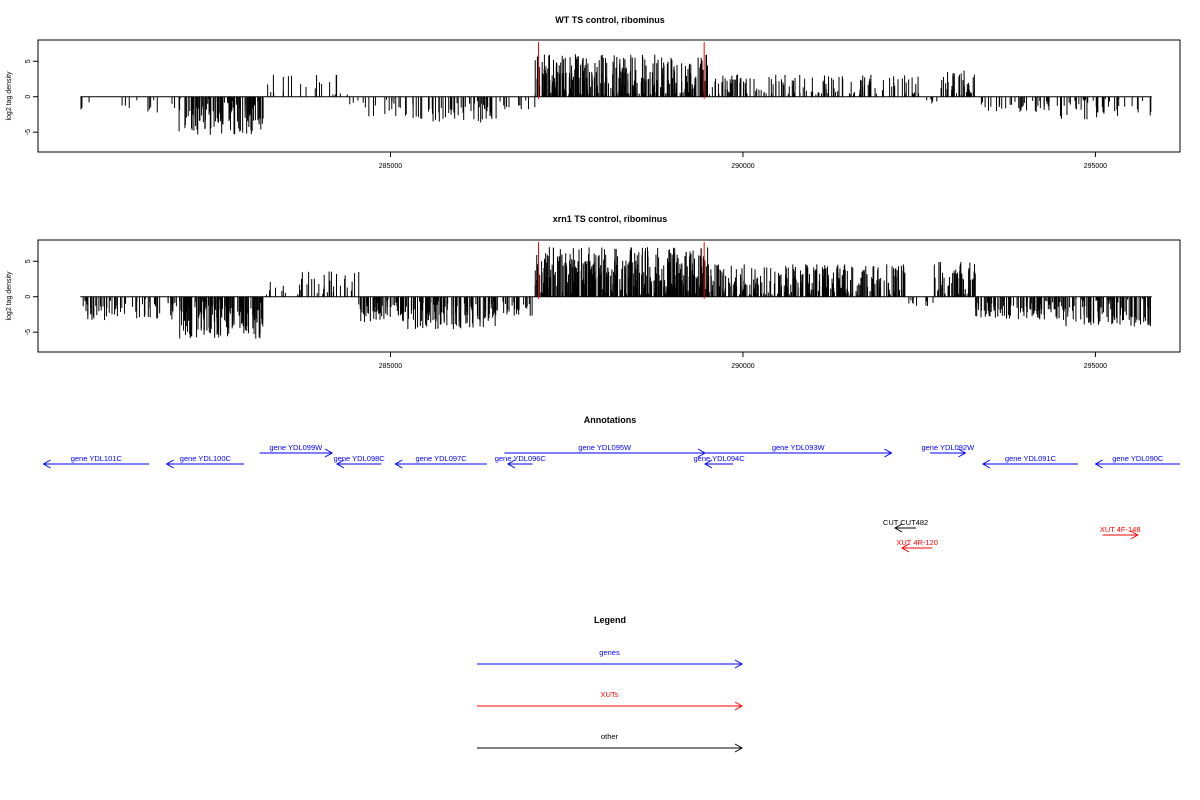  I want to click on feature-label: gene YDL094C, so click(719, 458).